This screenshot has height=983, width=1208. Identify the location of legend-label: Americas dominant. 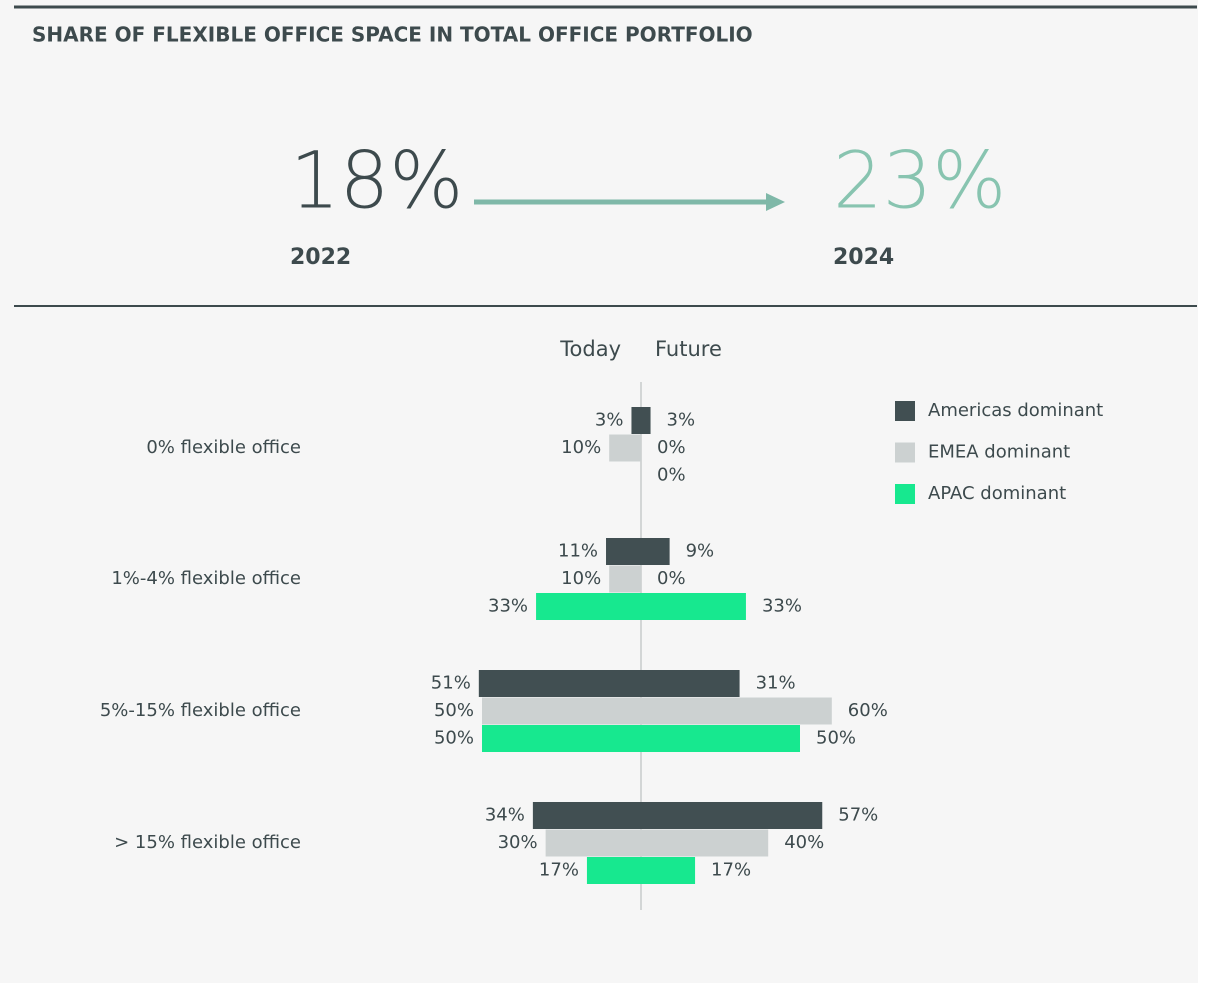
(1015, 410).